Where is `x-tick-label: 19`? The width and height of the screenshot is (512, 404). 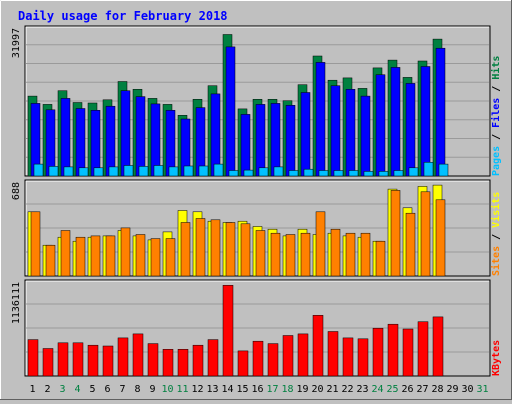
x-tick-label: 19 is located at coordinates (302, 389).